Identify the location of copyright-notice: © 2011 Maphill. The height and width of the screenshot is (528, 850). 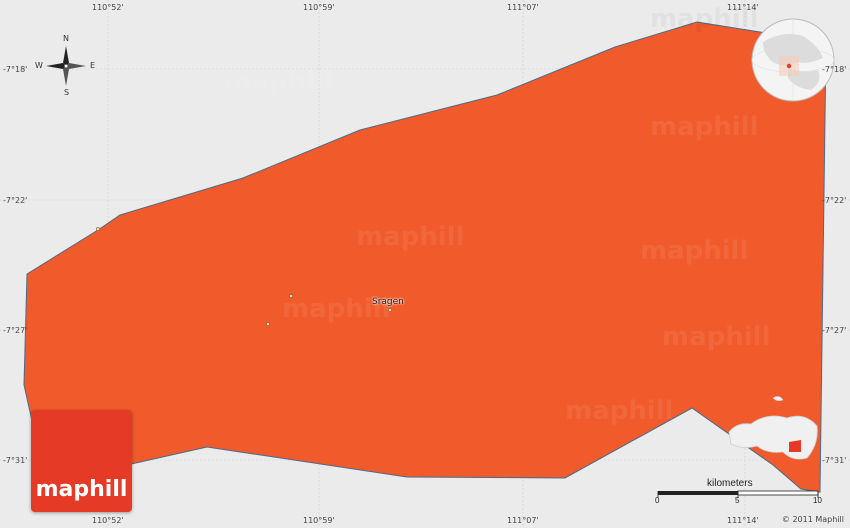
(812, 519).